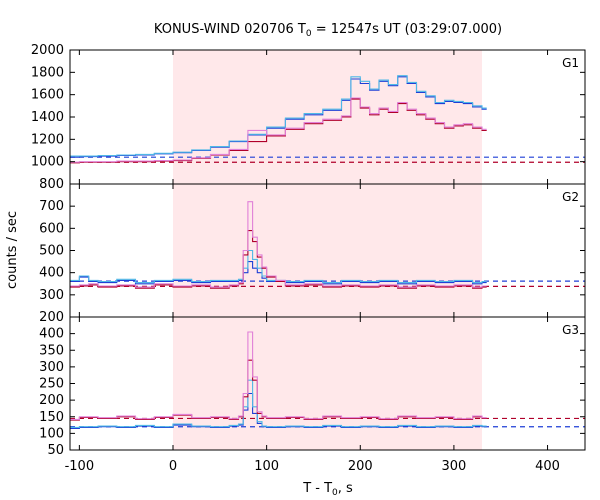 This screenshot has height=500, width=600. I want to click on title-main: KONUS-WIND 020706 T, so click(230, 29).